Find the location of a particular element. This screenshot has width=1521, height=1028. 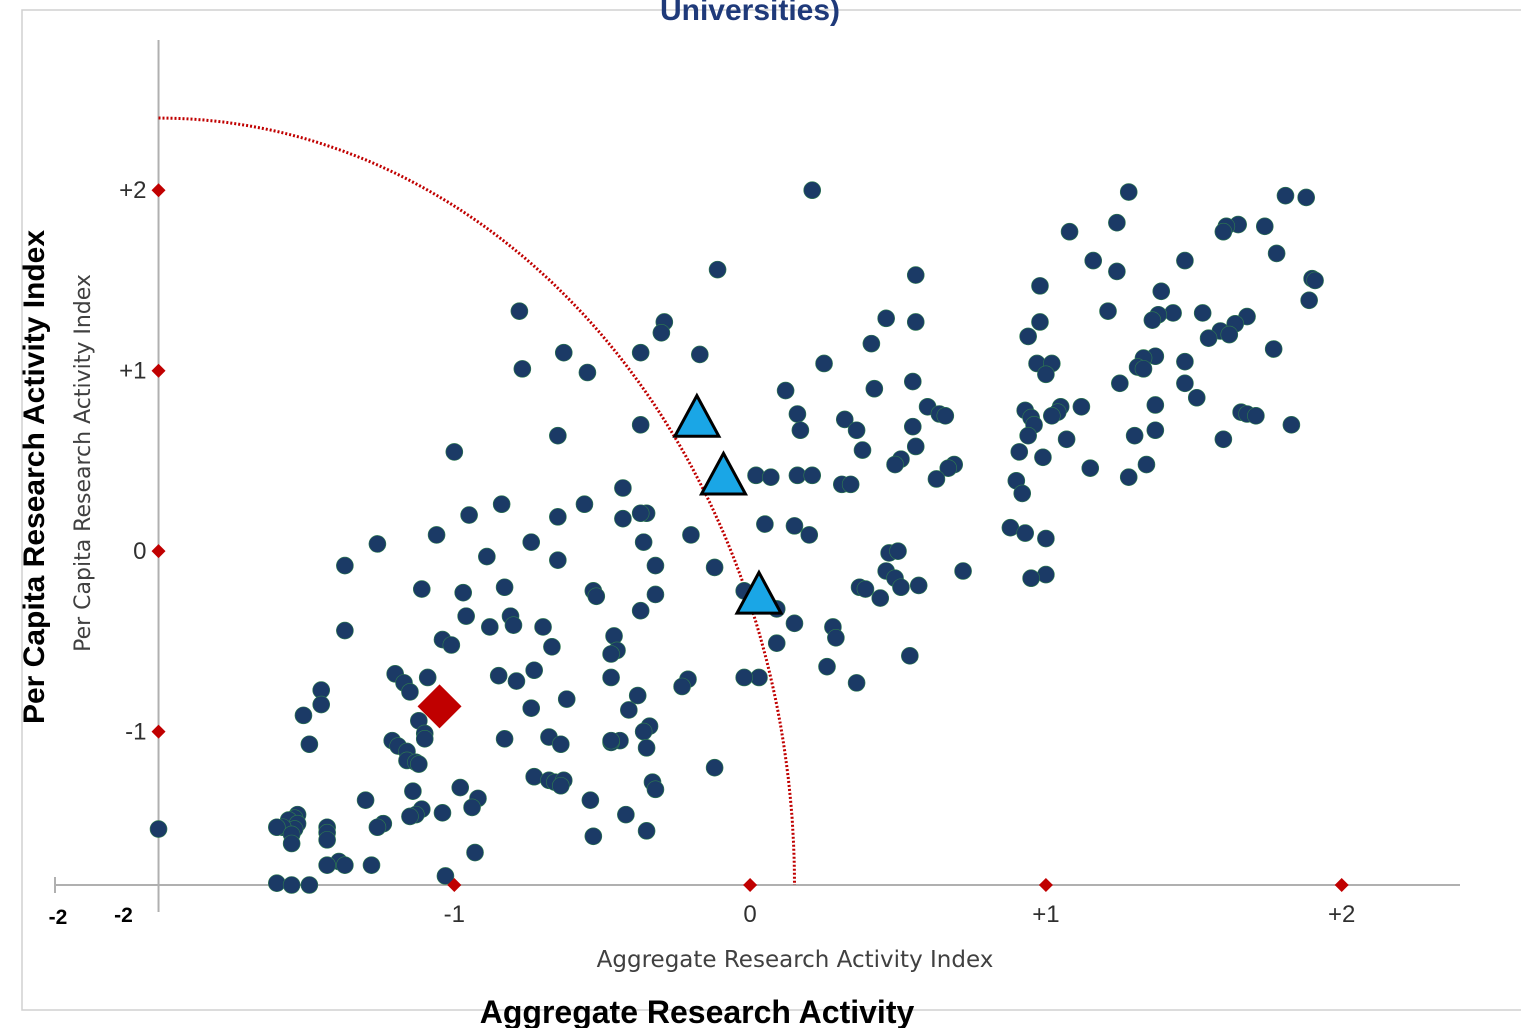

x-tick-label: -2 is located at coordinates (123, 915).